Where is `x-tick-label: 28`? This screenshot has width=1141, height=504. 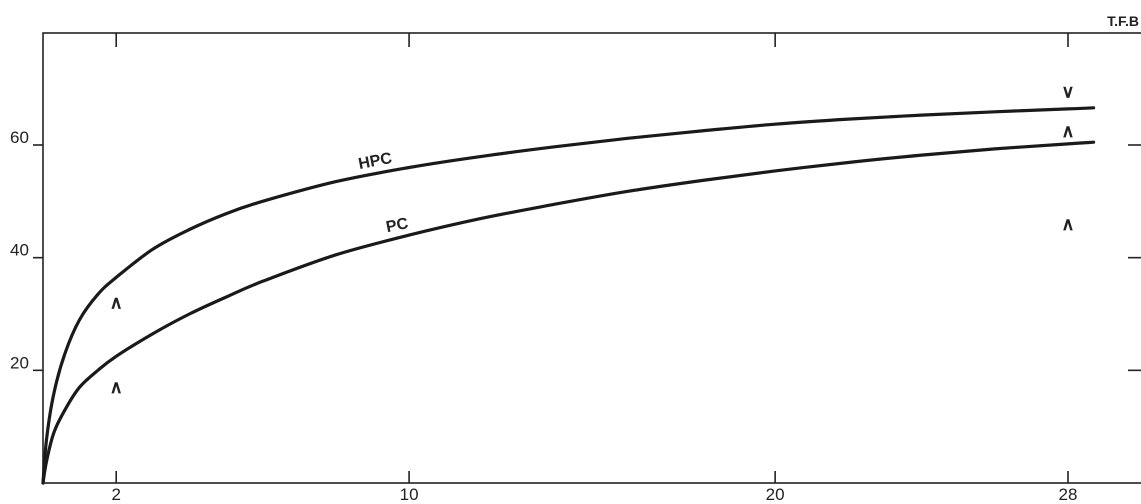
x-tick-label: 28 is located at coordinates (1068, 494).